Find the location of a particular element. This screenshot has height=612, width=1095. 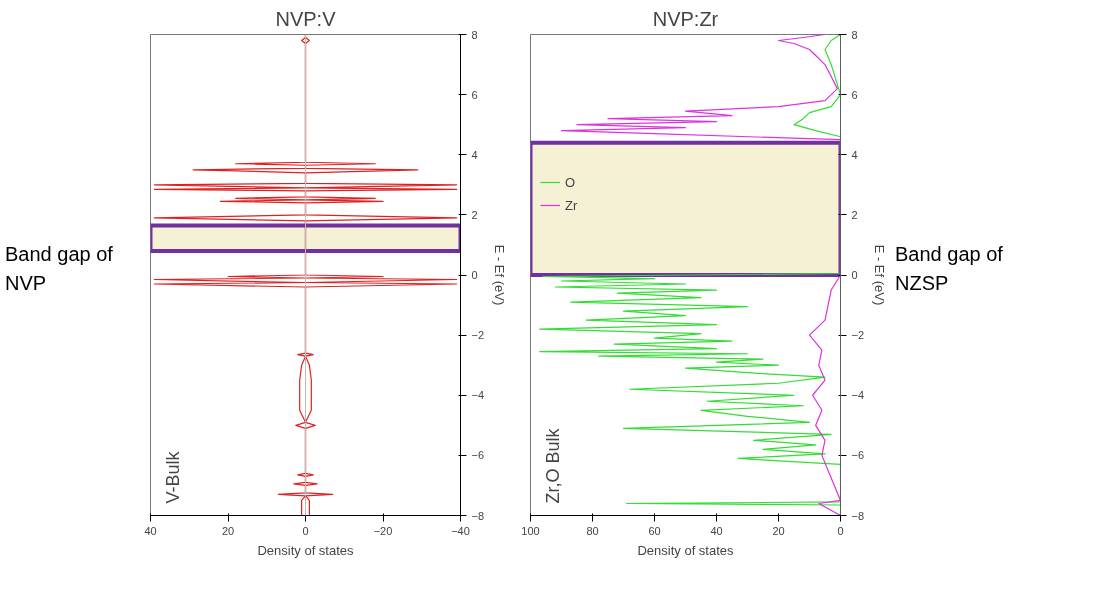

annotation: Zr,O Bulk is located at coordinates (552, 465).